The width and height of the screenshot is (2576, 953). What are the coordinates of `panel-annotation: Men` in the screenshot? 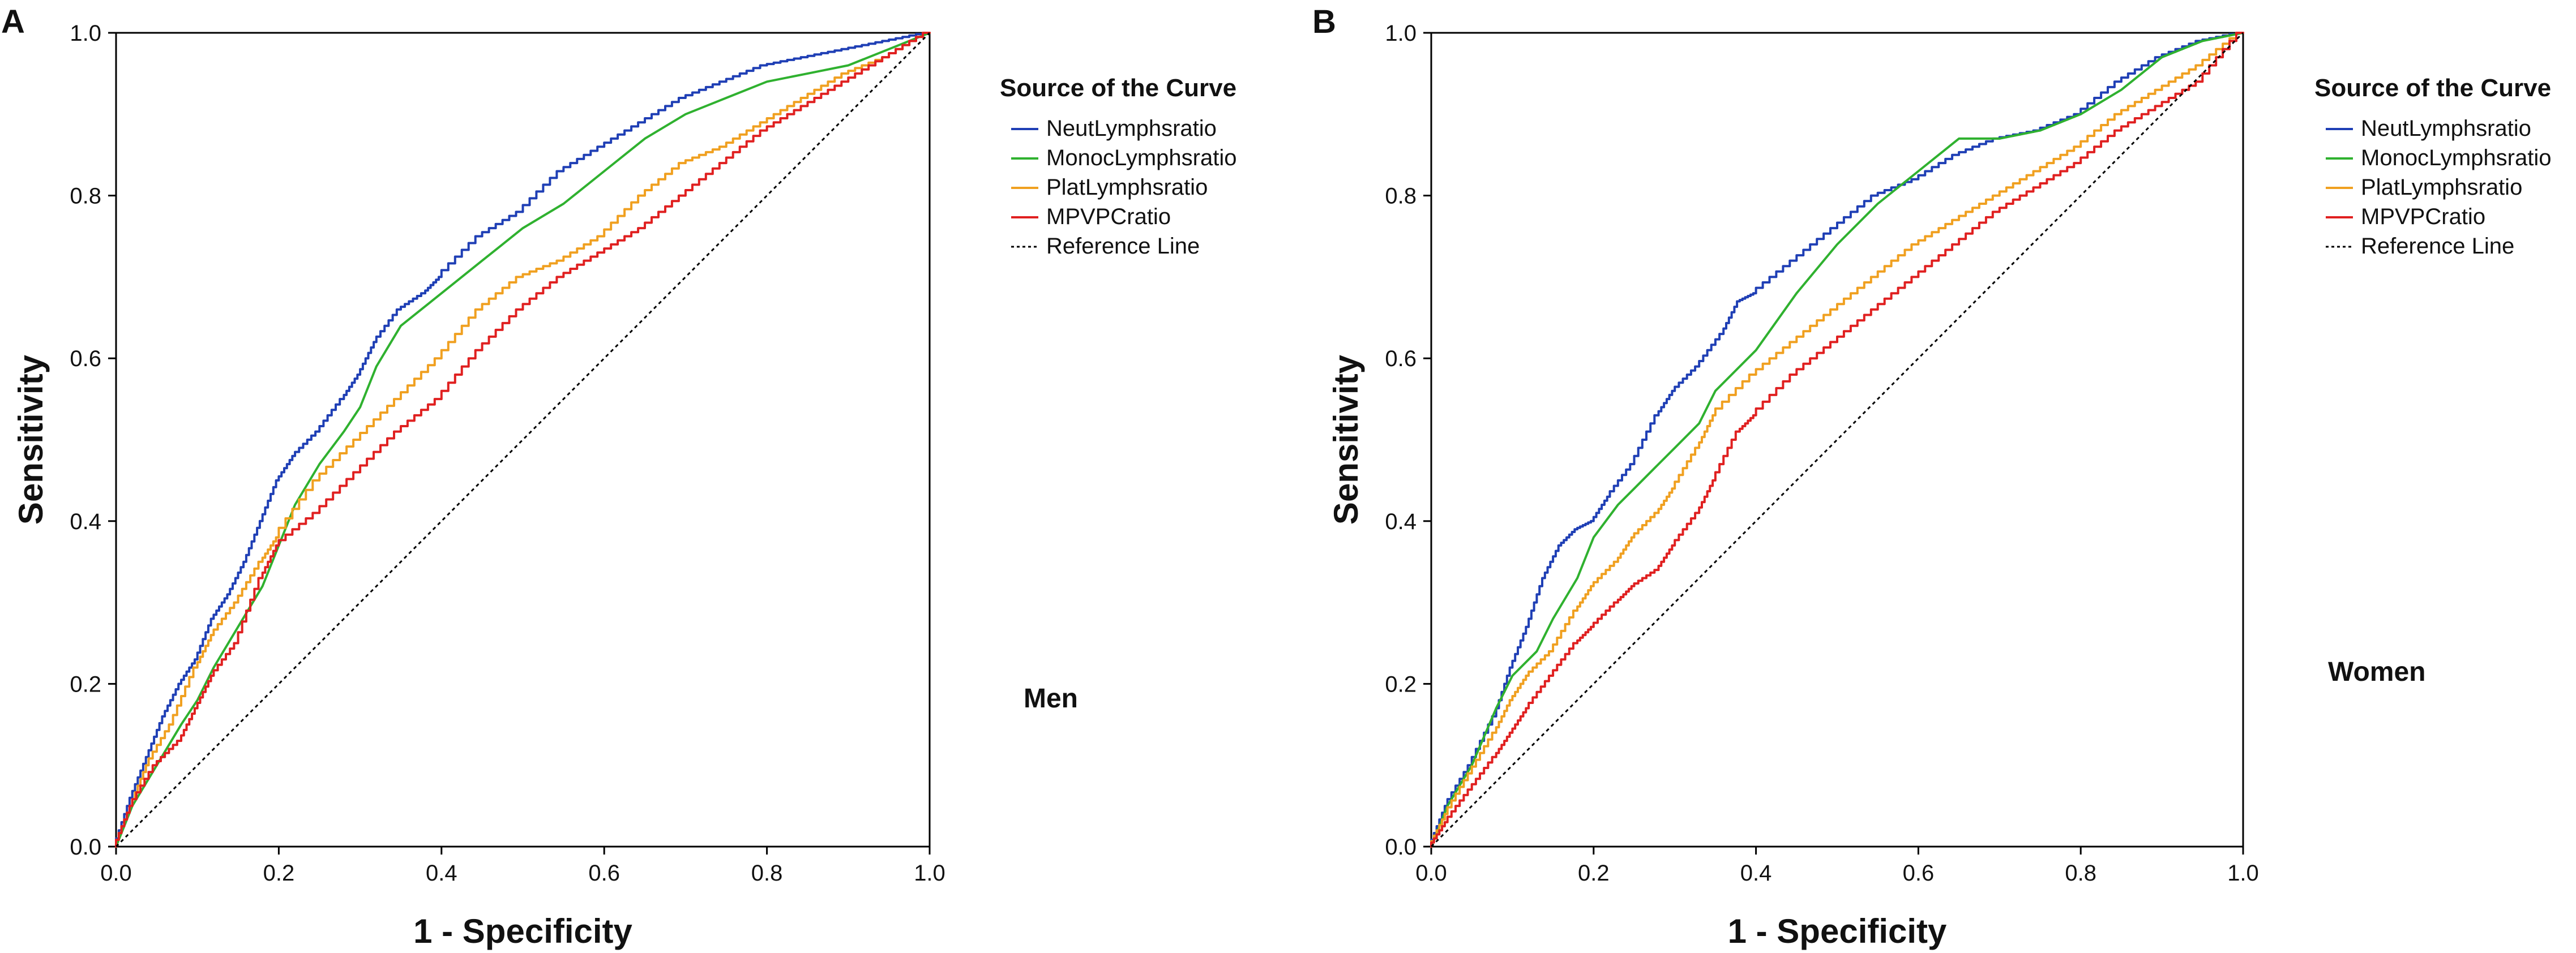 It's located at (1051, 699).